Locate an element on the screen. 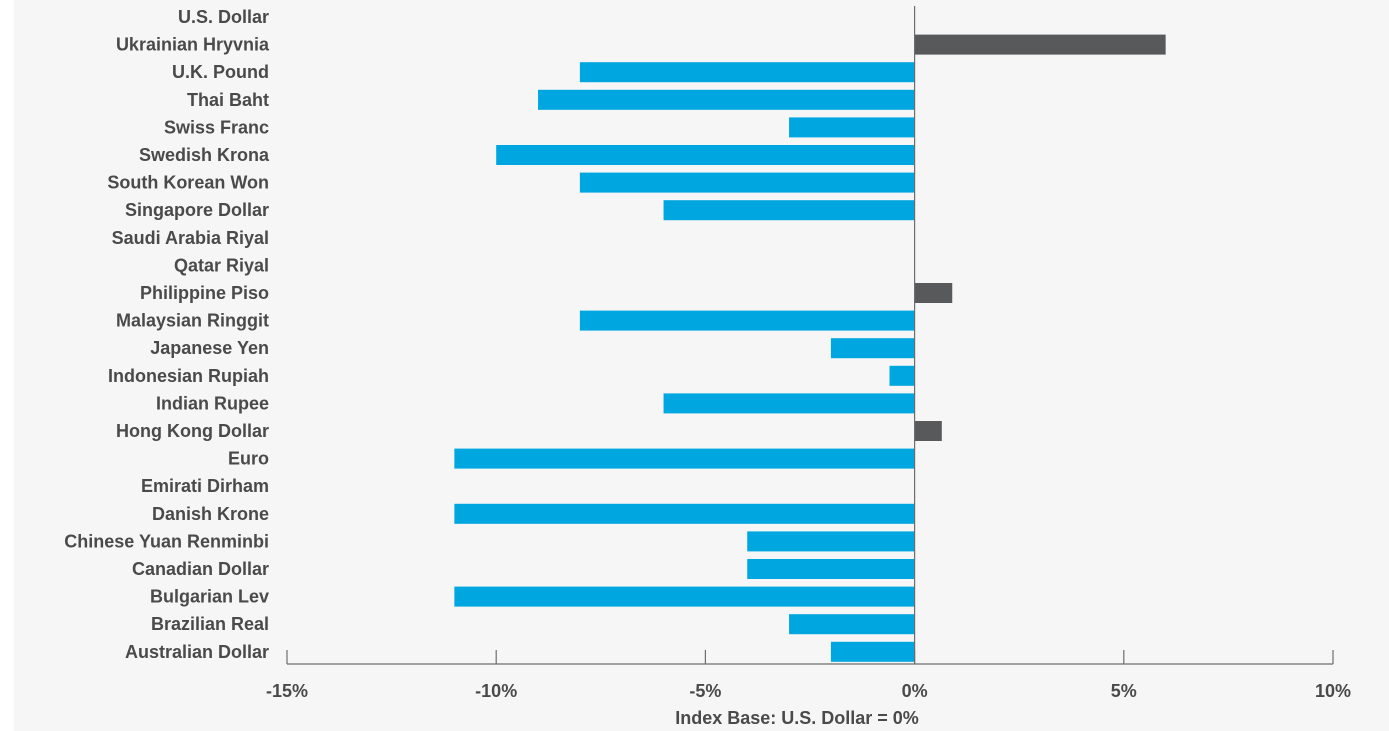 This screenshot has width=1389, height=731. bar-brazilian-real is located at coordinates (852, 624).